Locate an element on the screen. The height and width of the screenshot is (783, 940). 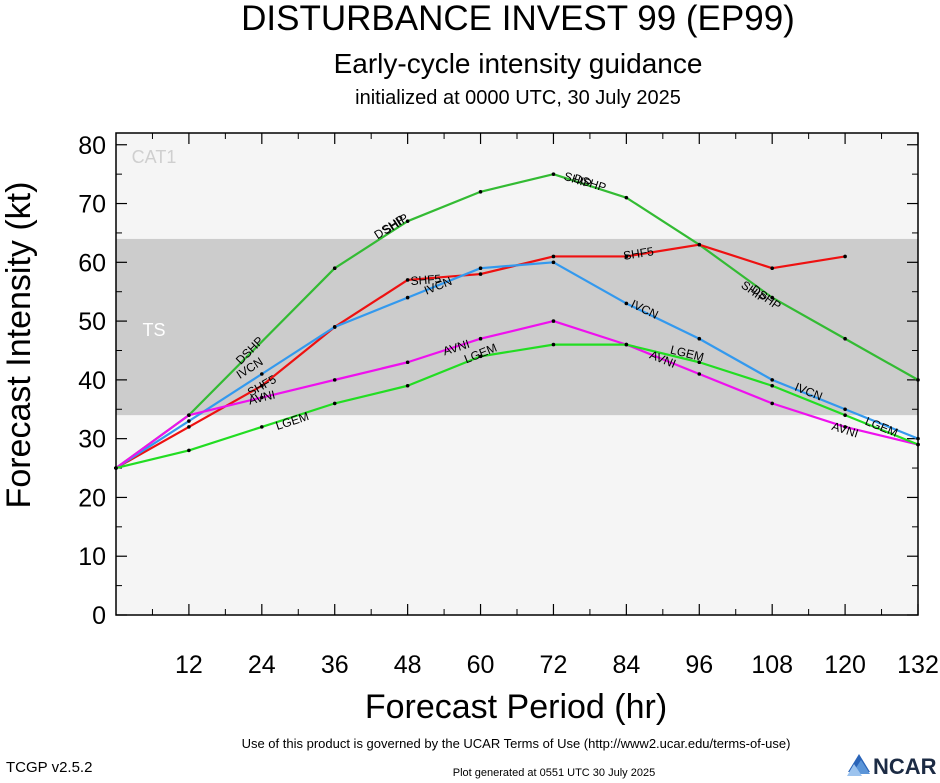
generated-timestamp: Plot generated at 0551 UTC 30 July 2025 is located at coordinates (554, 773).